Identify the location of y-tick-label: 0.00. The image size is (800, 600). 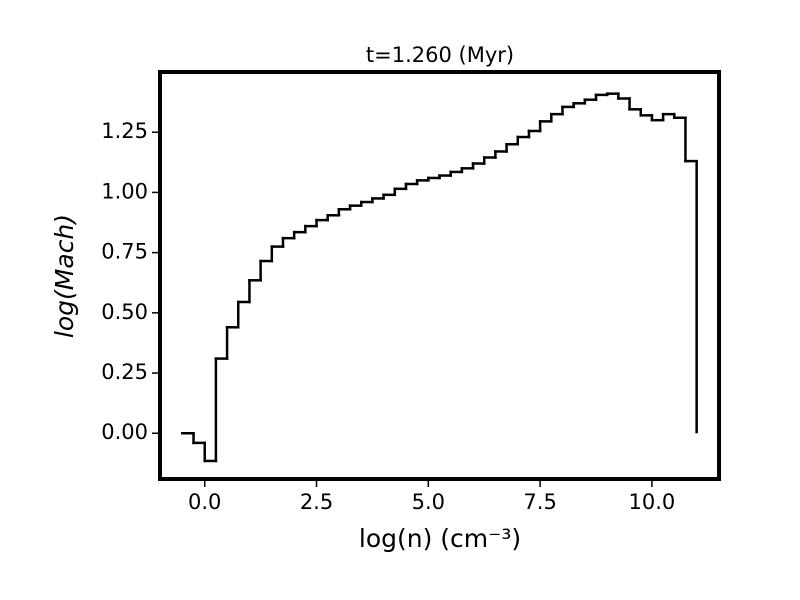
(124, 432).